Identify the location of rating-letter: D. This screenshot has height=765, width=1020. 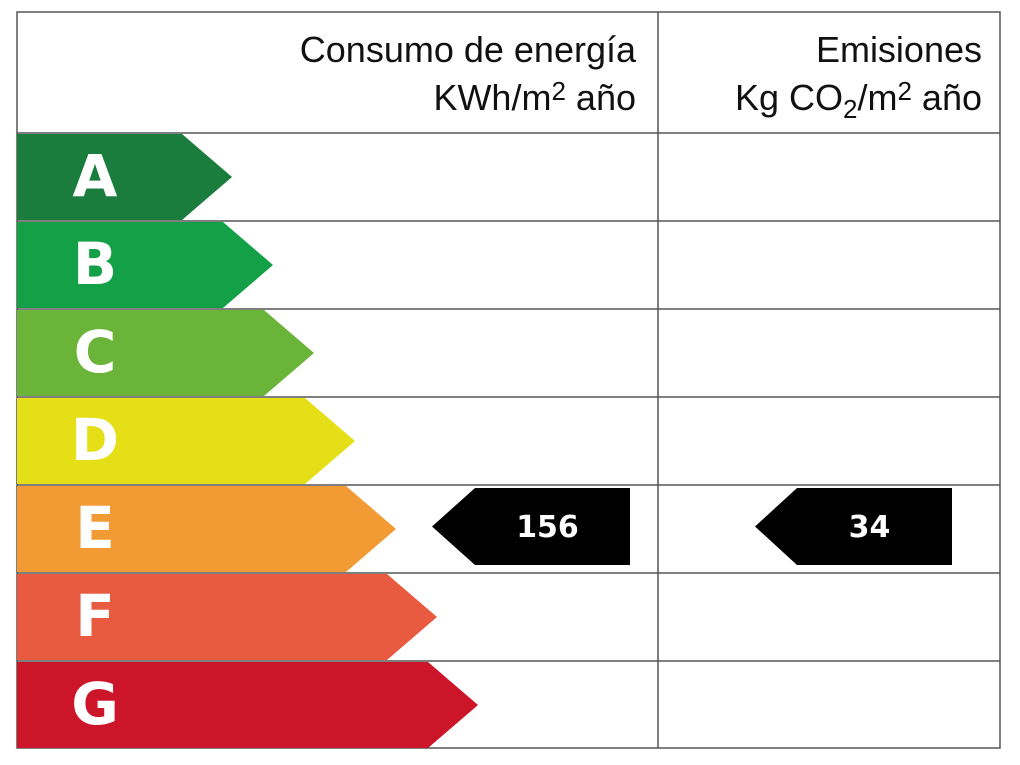
(95, 440).